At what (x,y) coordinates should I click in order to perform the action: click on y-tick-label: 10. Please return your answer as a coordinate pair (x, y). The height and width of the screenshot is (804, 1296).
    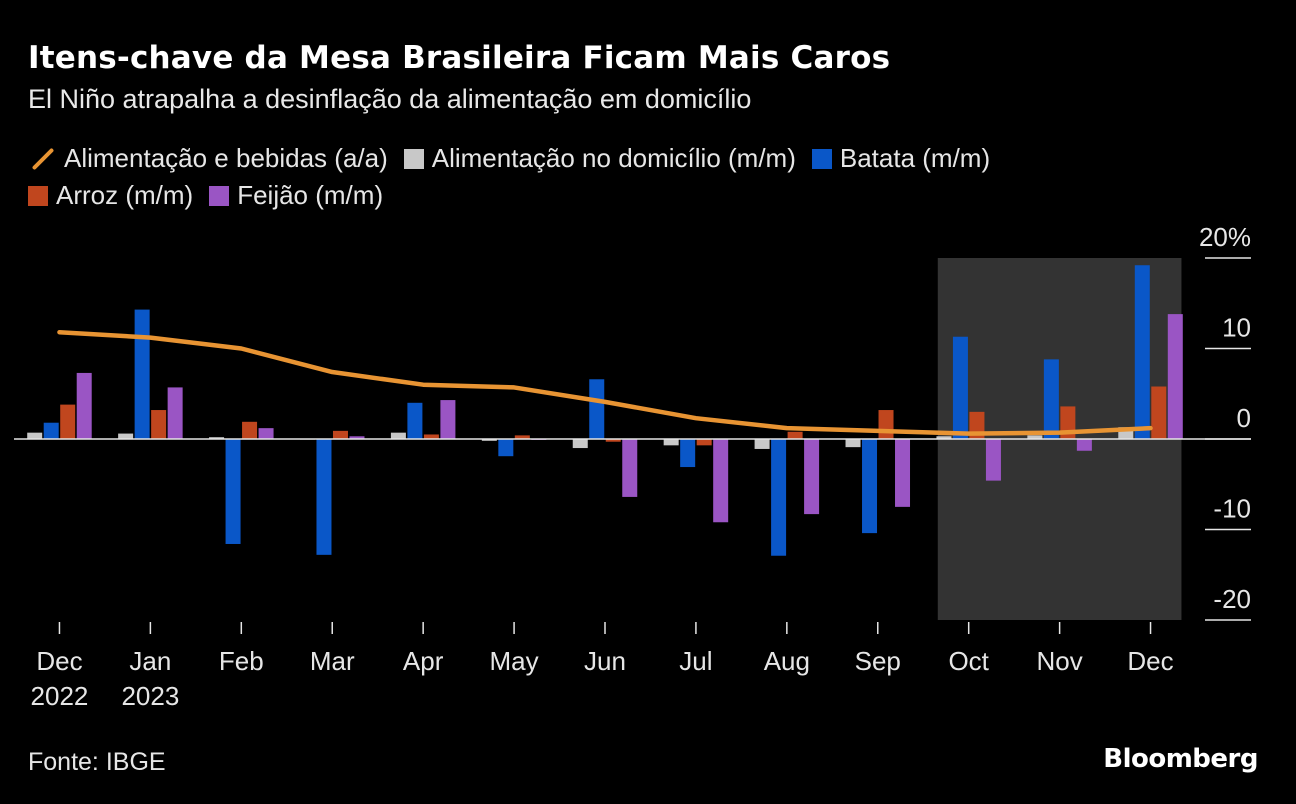
    Looking at the image, I should click on (1236, 328).